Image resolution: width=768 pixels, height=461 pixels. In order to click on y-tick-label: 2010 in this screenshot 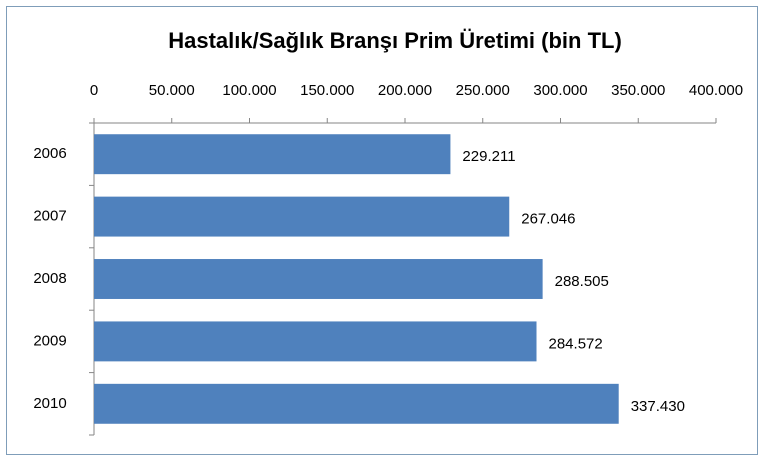, I will do `click(49, 403)`.